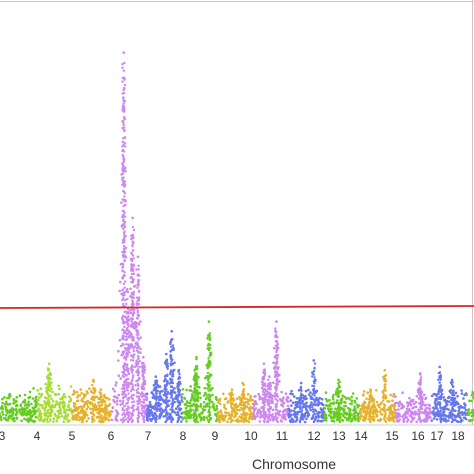  I want to click on chromosome-6-points, so click(164, 377).